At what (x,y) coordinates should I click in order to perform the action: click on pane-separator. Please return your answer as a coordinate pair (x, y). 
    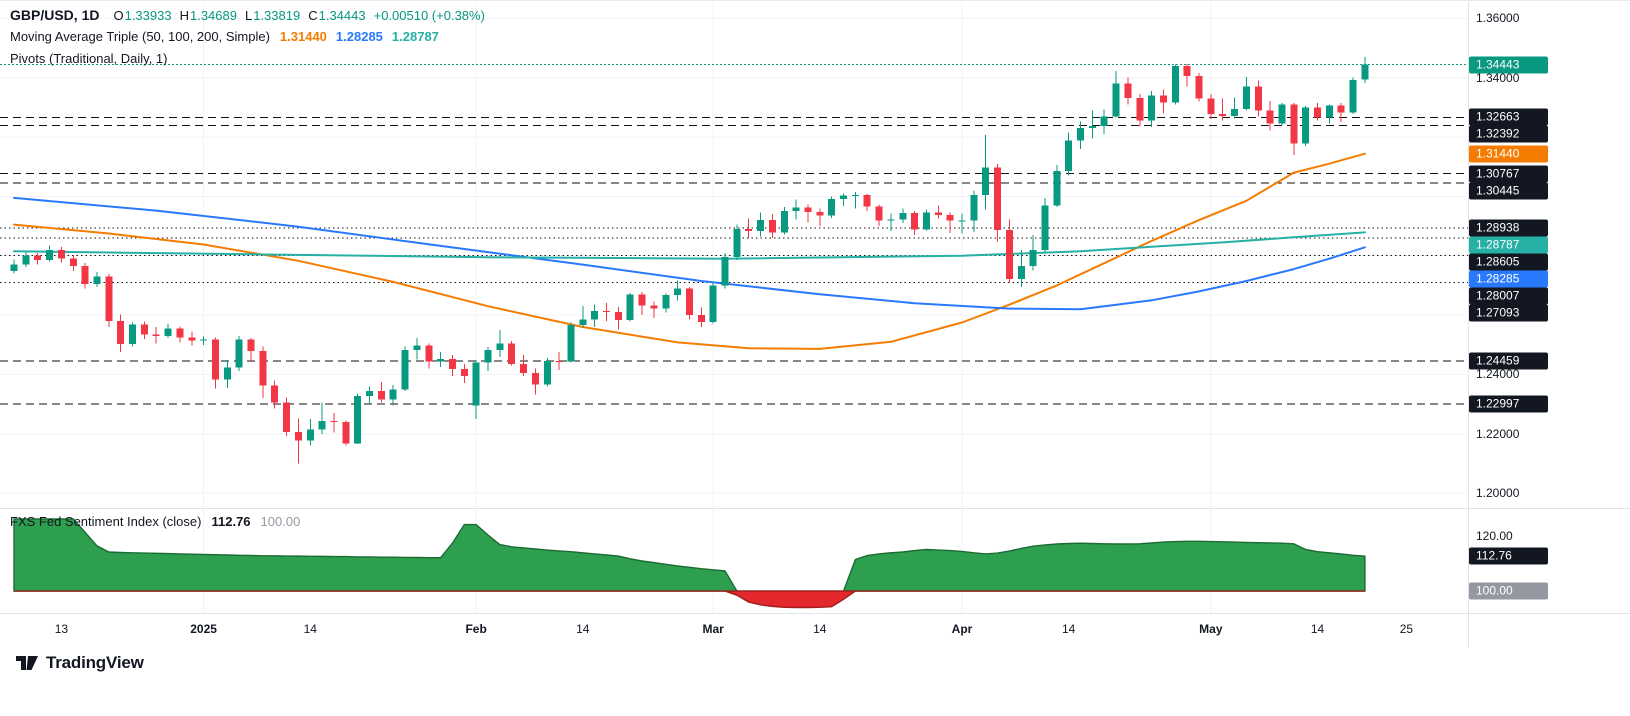
    Looking at the image, I should click on (815, 508).